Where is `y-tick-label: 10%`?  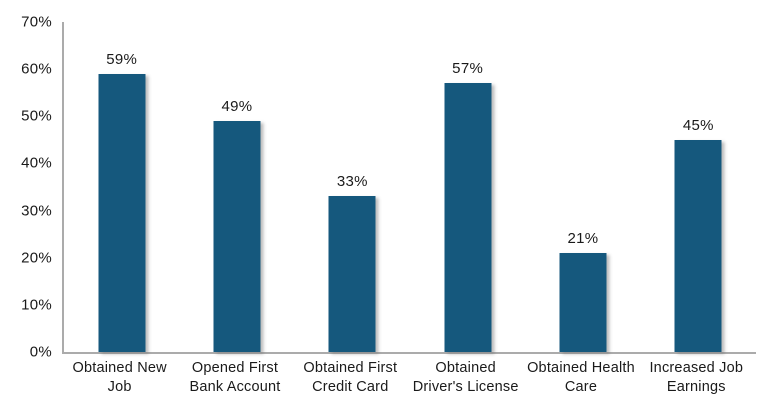
y-tick-label: 10% is located at coordinates (36, 305).